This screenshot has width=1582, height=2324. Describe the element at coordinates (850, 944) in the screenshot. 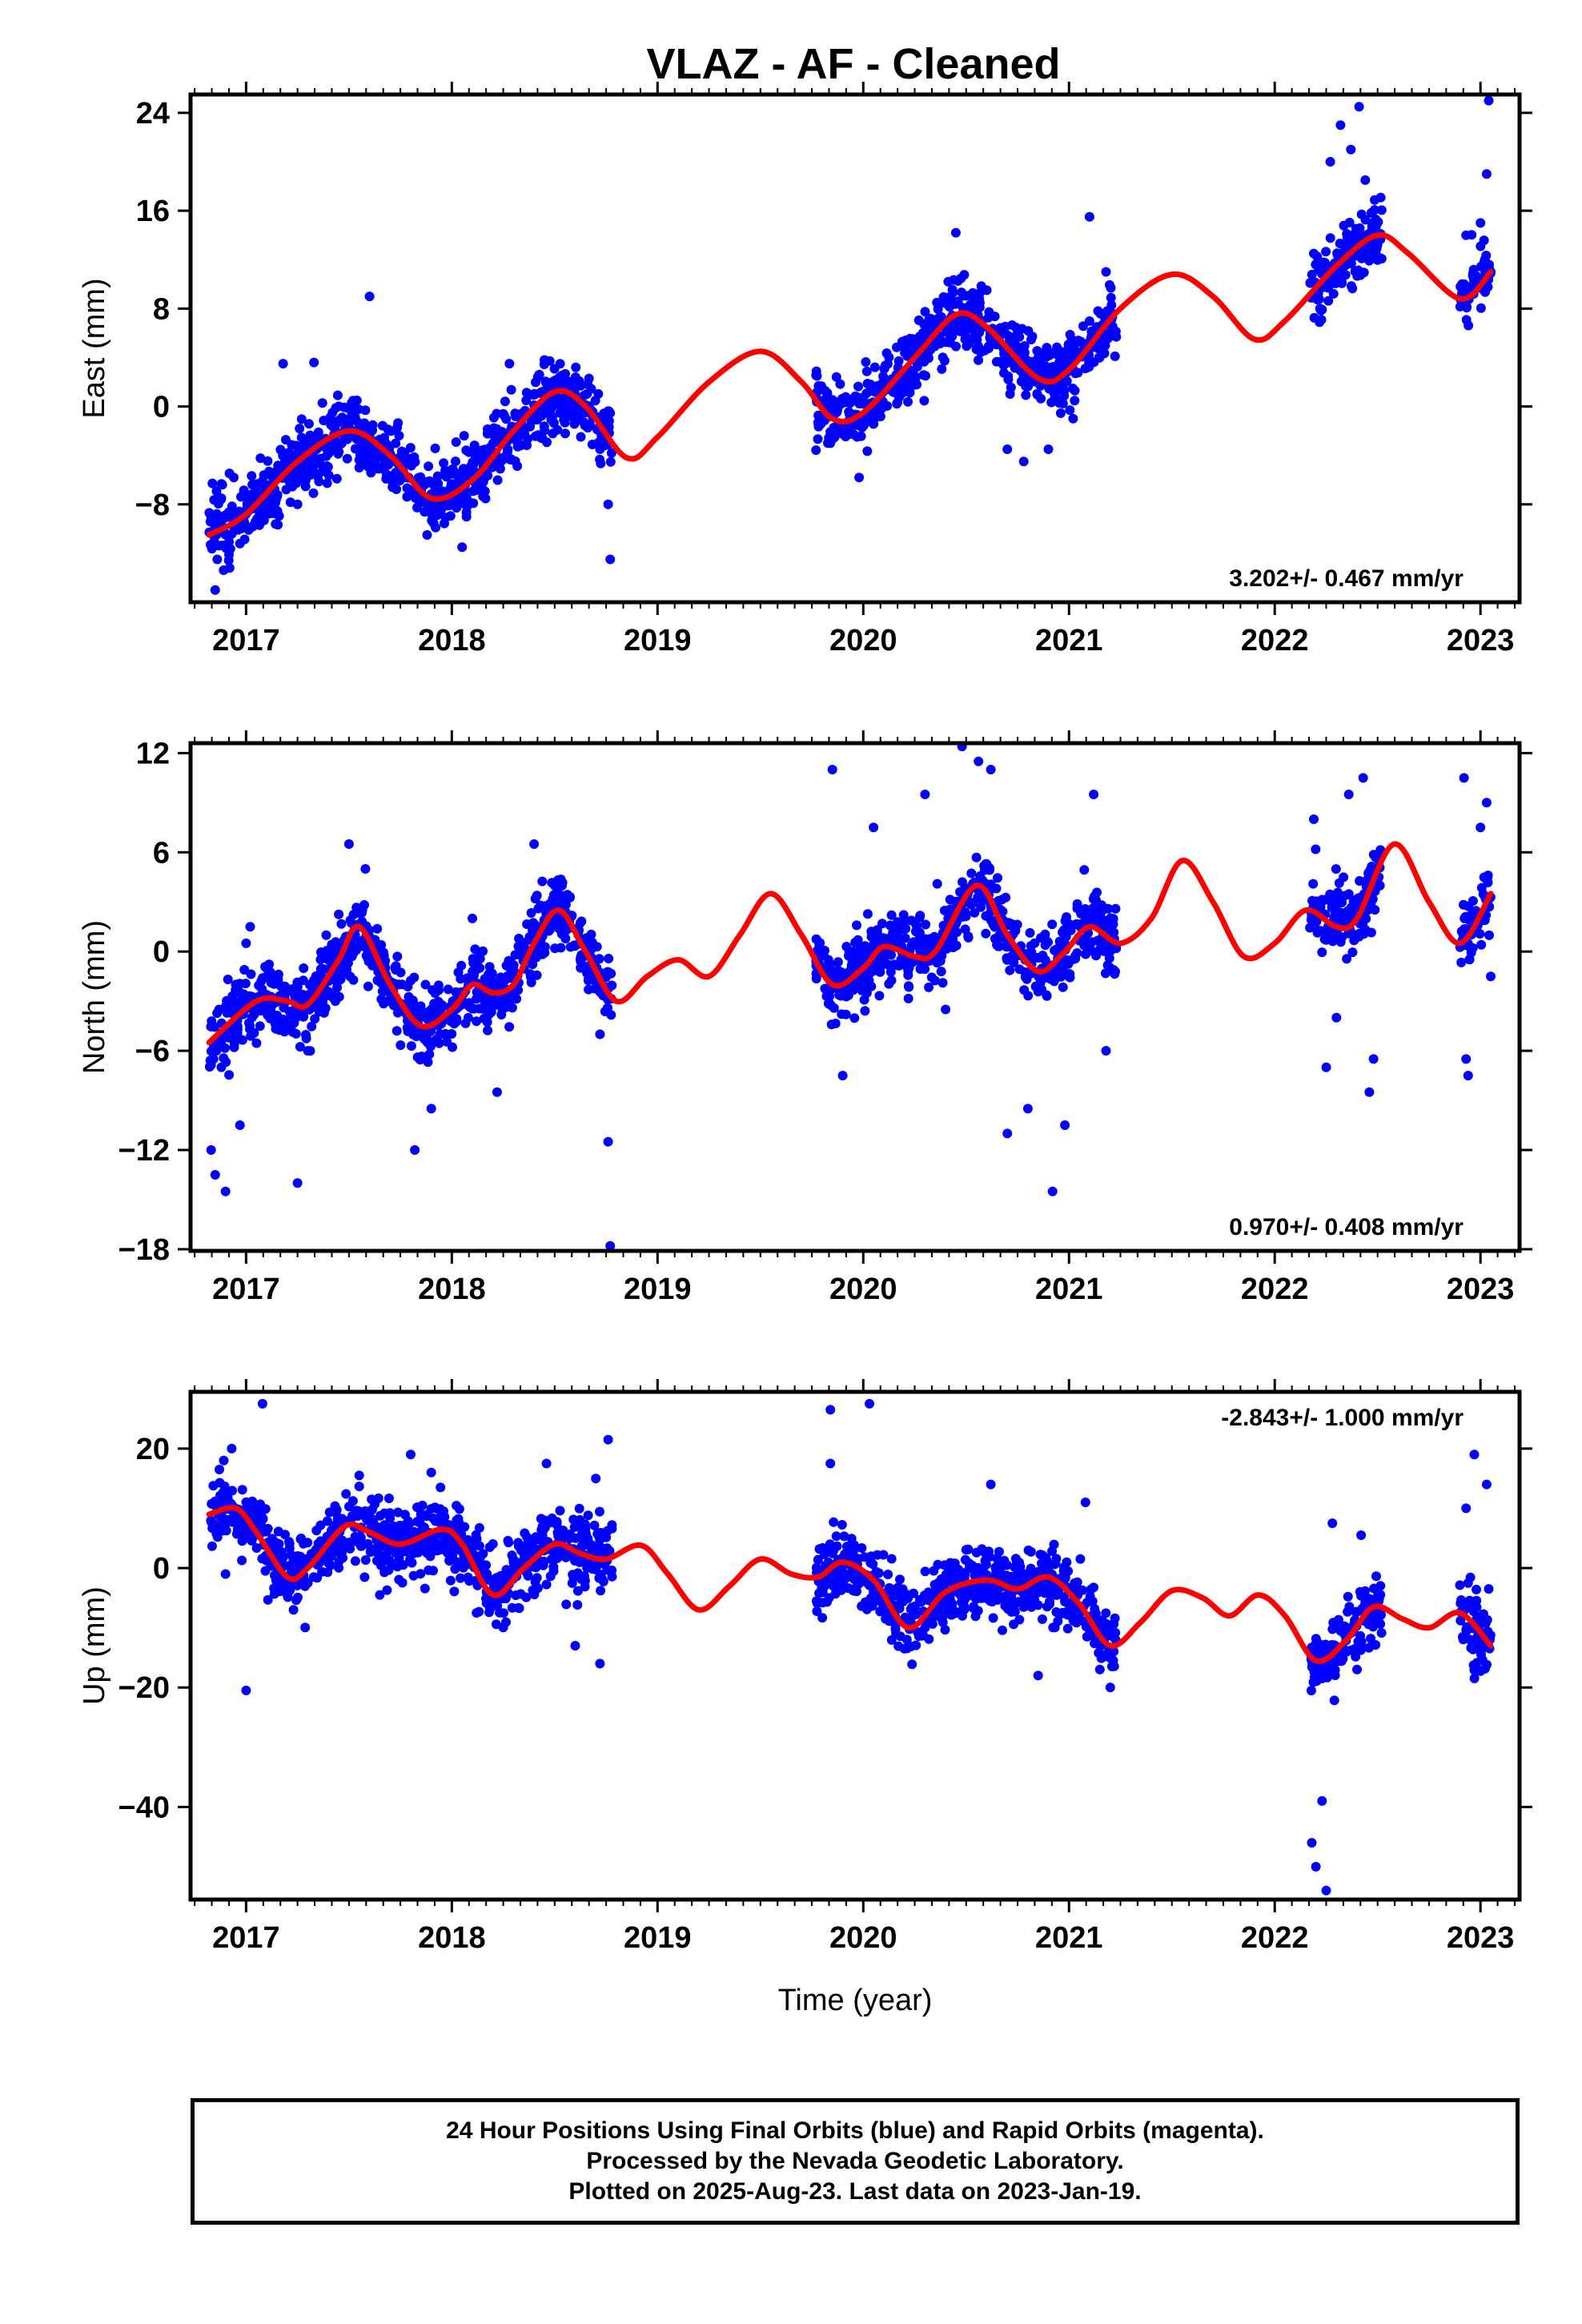

I see `north-model-curve` at that location.